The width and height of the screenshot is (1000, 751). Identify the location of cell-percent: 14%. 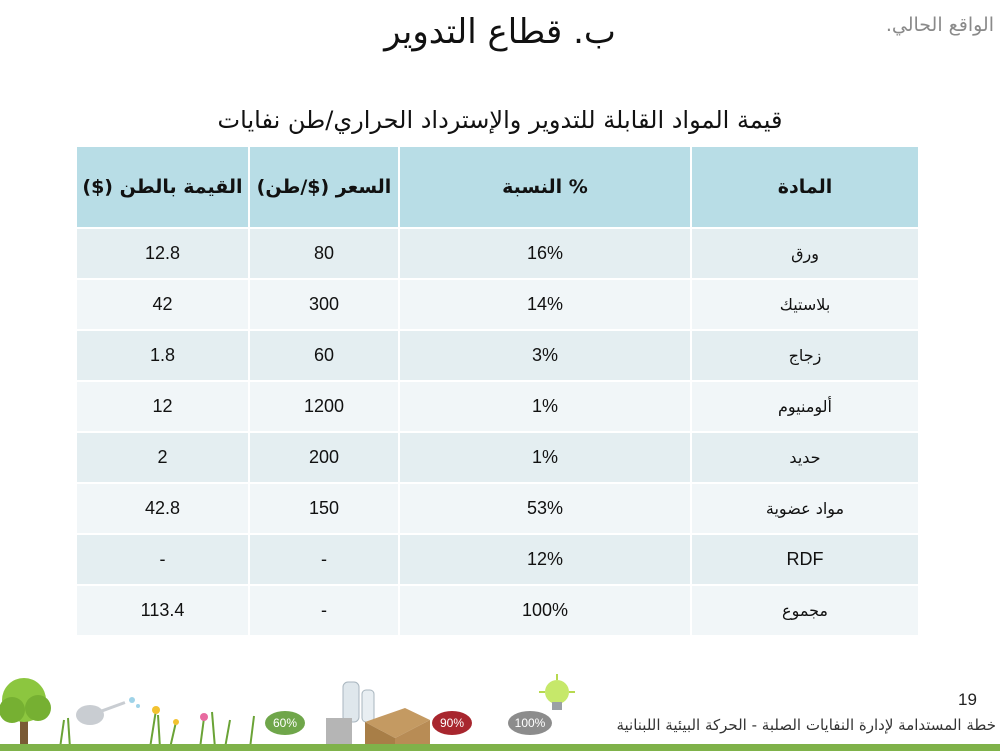
(545, 304).